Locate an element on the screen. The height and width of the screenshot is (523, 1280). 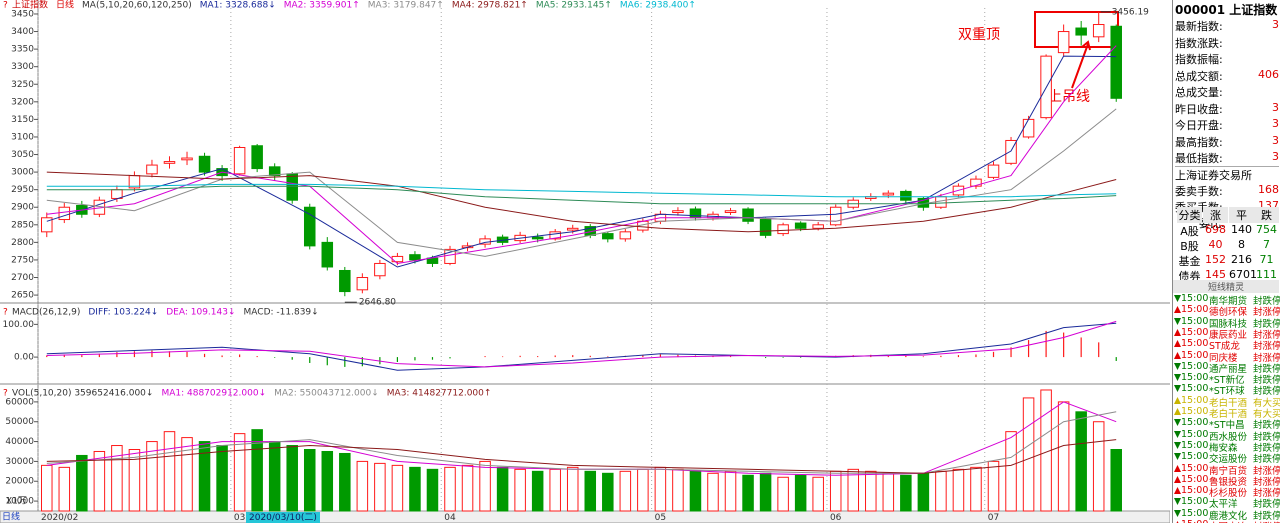
cursor-label-bg is located at coordinates (283, 517).